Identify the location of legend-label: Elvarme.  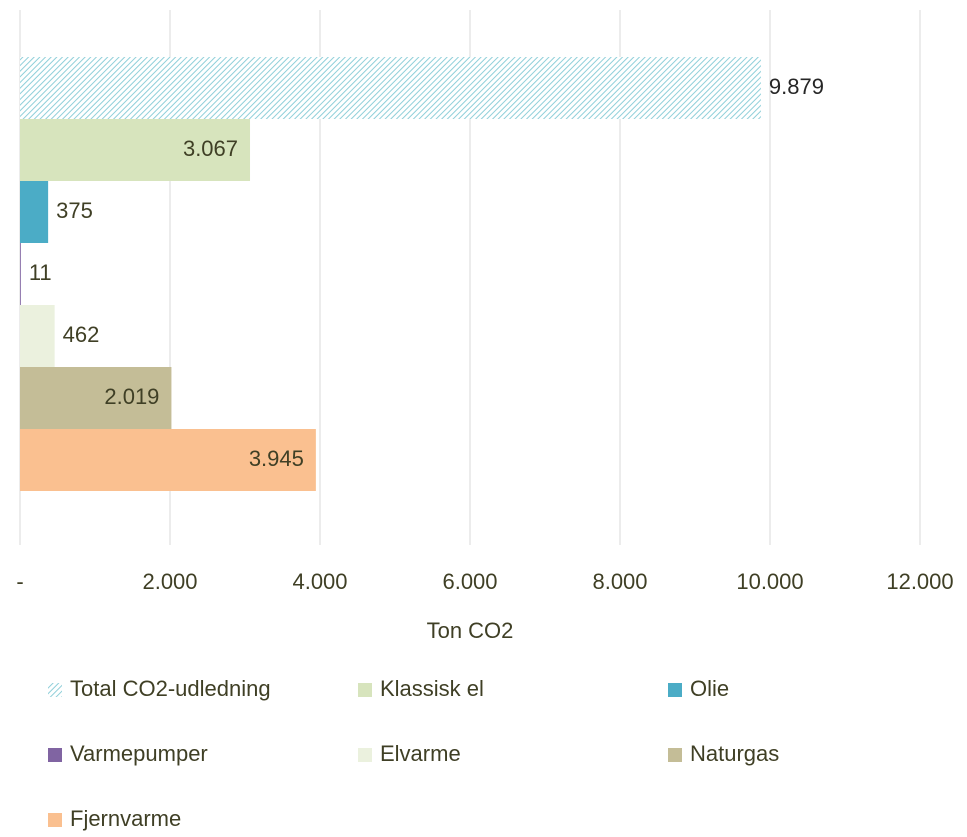
(420, 753).